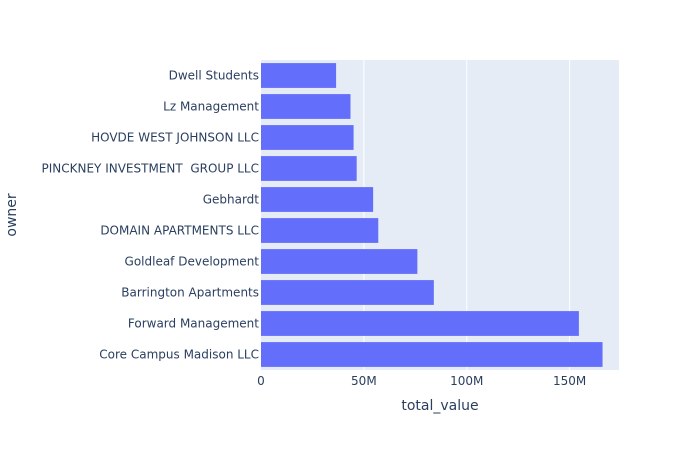 The width and height of the screenshot is (700, 450). Describe the element at coordinates (364, 381) in the screenshot. I see `x-tick-label: 50M` at that location.